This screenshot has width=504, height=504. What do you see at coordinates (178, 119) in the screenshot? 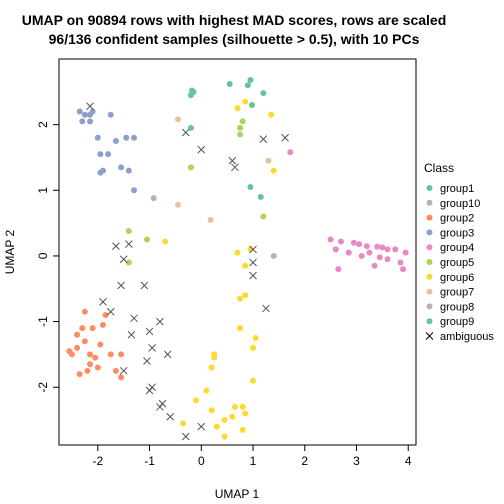
I see `point-group7` at bounding box center [178, 119].